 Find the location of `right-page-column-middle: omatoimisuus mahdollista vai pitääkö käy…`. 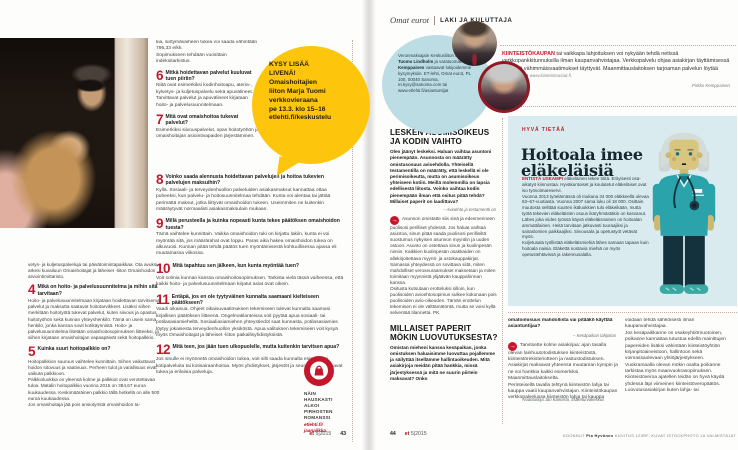

right-page-column-middle: omatoimisuus mahdollista vai pitääkö käy… is located at coordinates (563, 373).